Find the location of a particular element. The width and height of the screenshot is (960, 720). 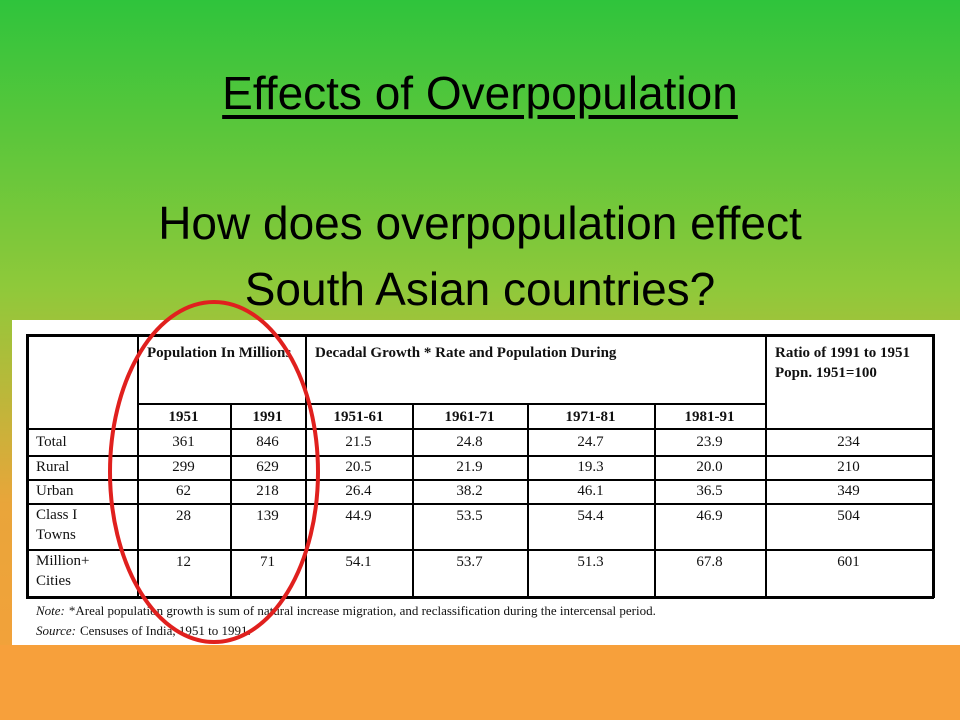

table-cell: 504 is located at coordinates (848, 515).